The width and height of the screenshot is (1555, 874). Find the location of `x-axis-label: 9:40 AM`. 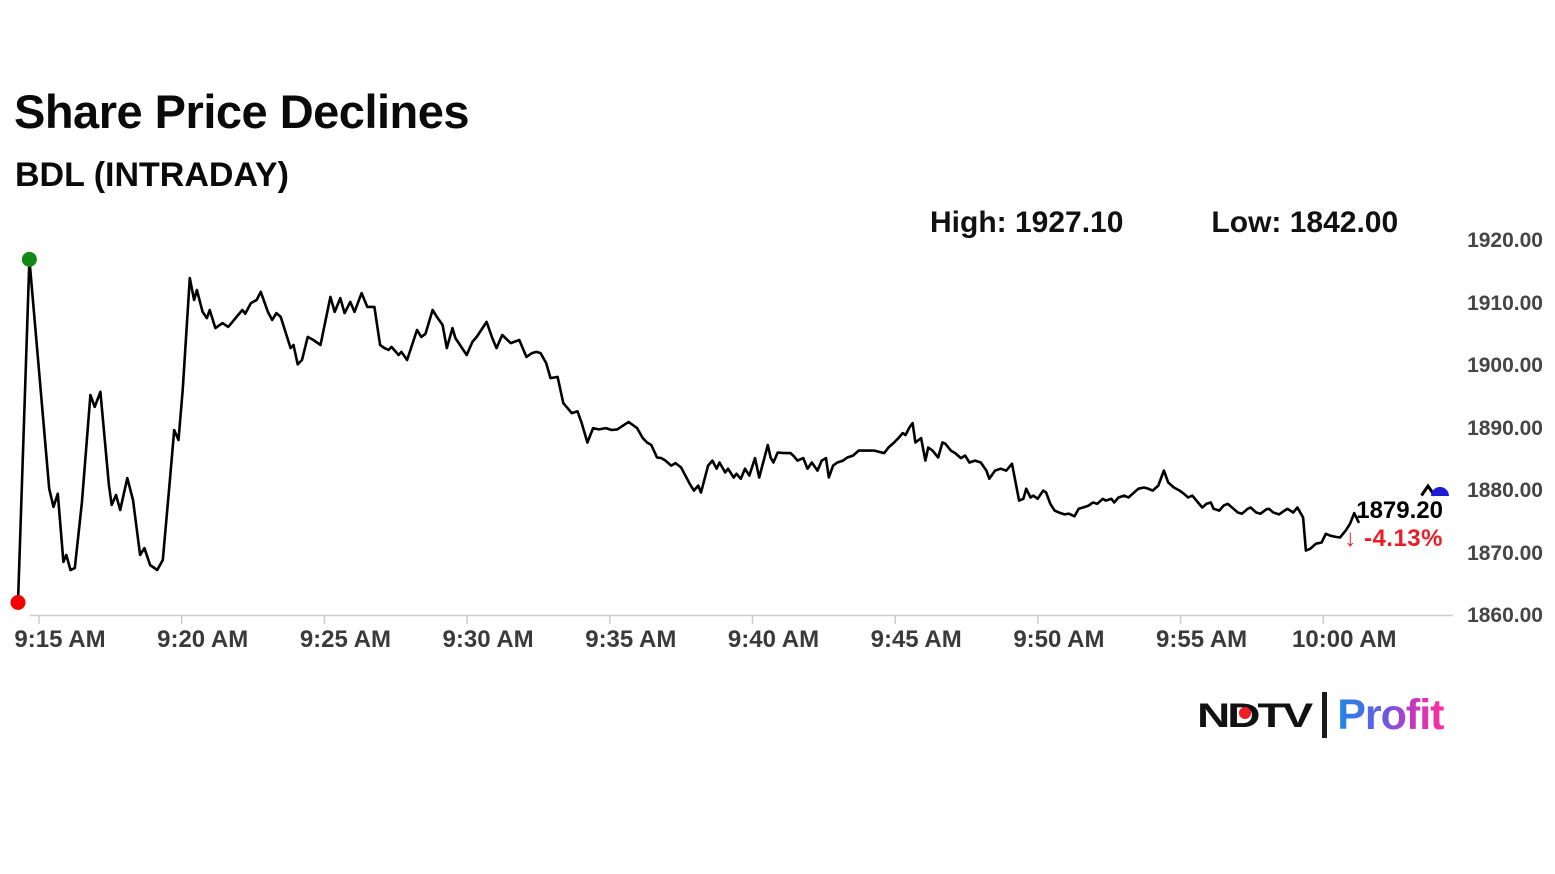

x-axis-label: 9:40 AM is located at coordinates (773, 639).